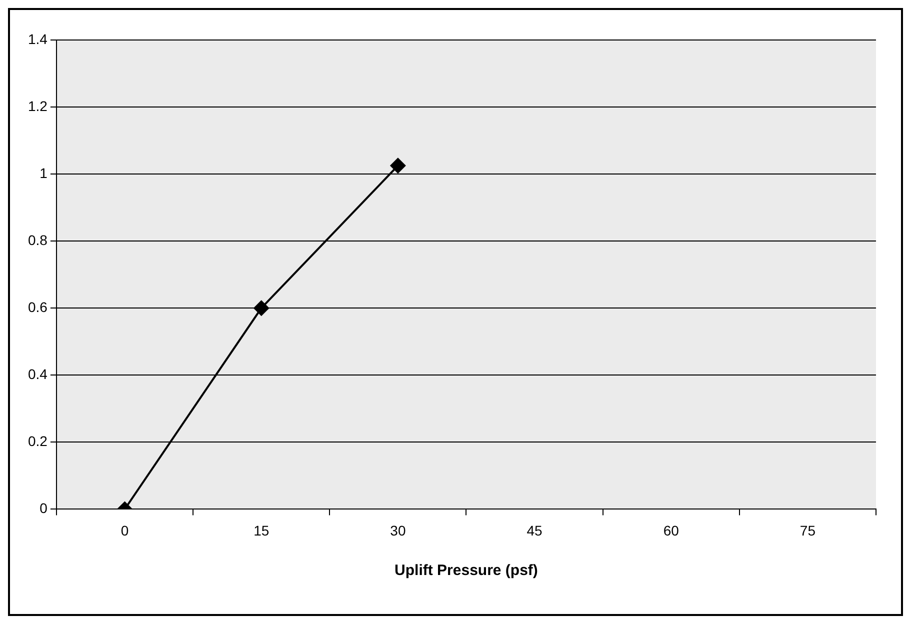 Image resolution: width=911 pixels, height=624 pixels. What do you see at coordinates (398, 530) in the screenshot?
I see `x-tick-label: 30` at bounding box center [398, 530].